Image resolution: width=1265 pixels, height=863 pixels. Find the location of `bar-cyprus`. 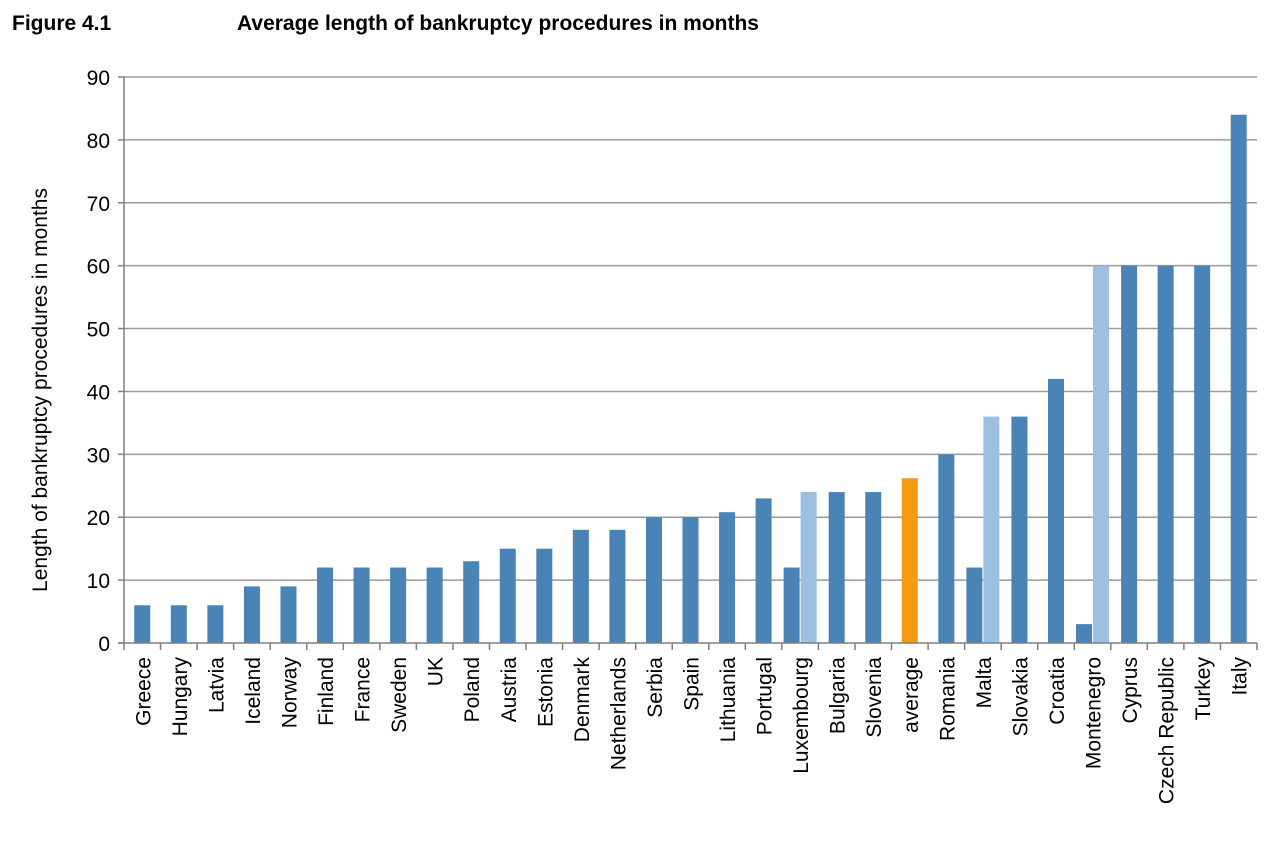

bar-cyprus is located at coordinates (1129, 454).